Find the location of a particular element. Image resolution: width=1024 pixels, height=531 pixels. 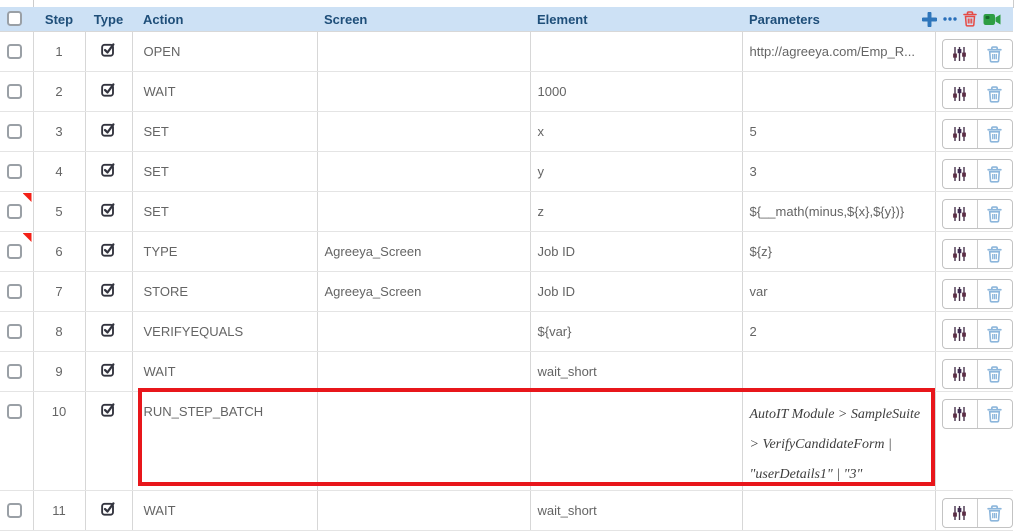

step-number: 9 is located at coordinates (59, 371).